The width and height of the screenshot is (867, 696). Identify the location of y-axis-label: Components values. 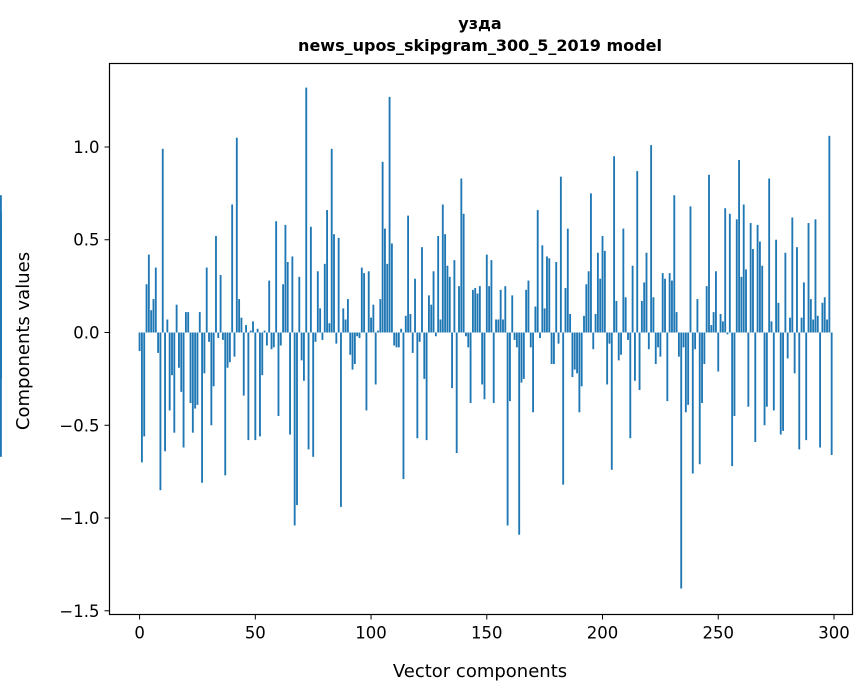
(23, 341).